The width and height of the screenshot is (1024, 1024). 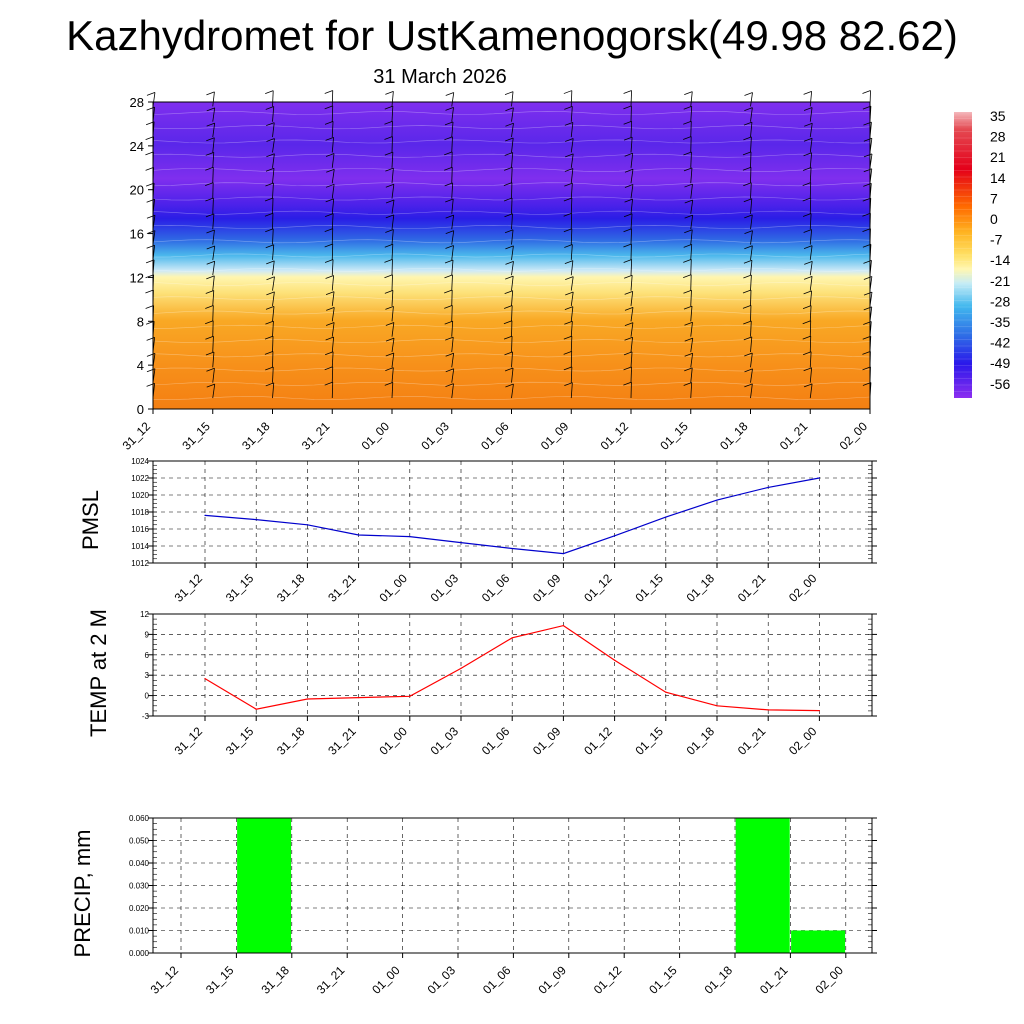 I want to click on y-tick-label: 4, so click(x=140, y=365).